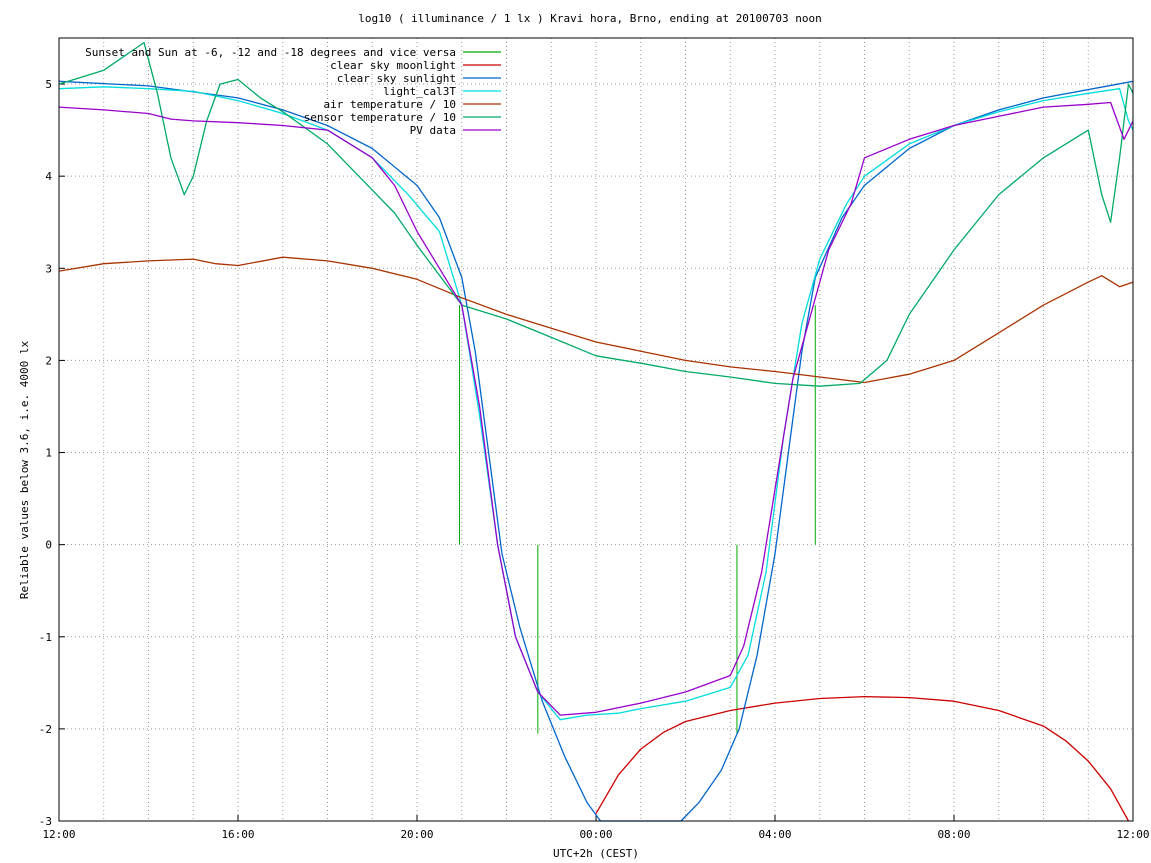 The height and width of the screenshot is (863, 1151). What do you see at coordinates (48, 268) in the screenshot?
I see `y-tick-label: 3` at bounding box center [48, 268].